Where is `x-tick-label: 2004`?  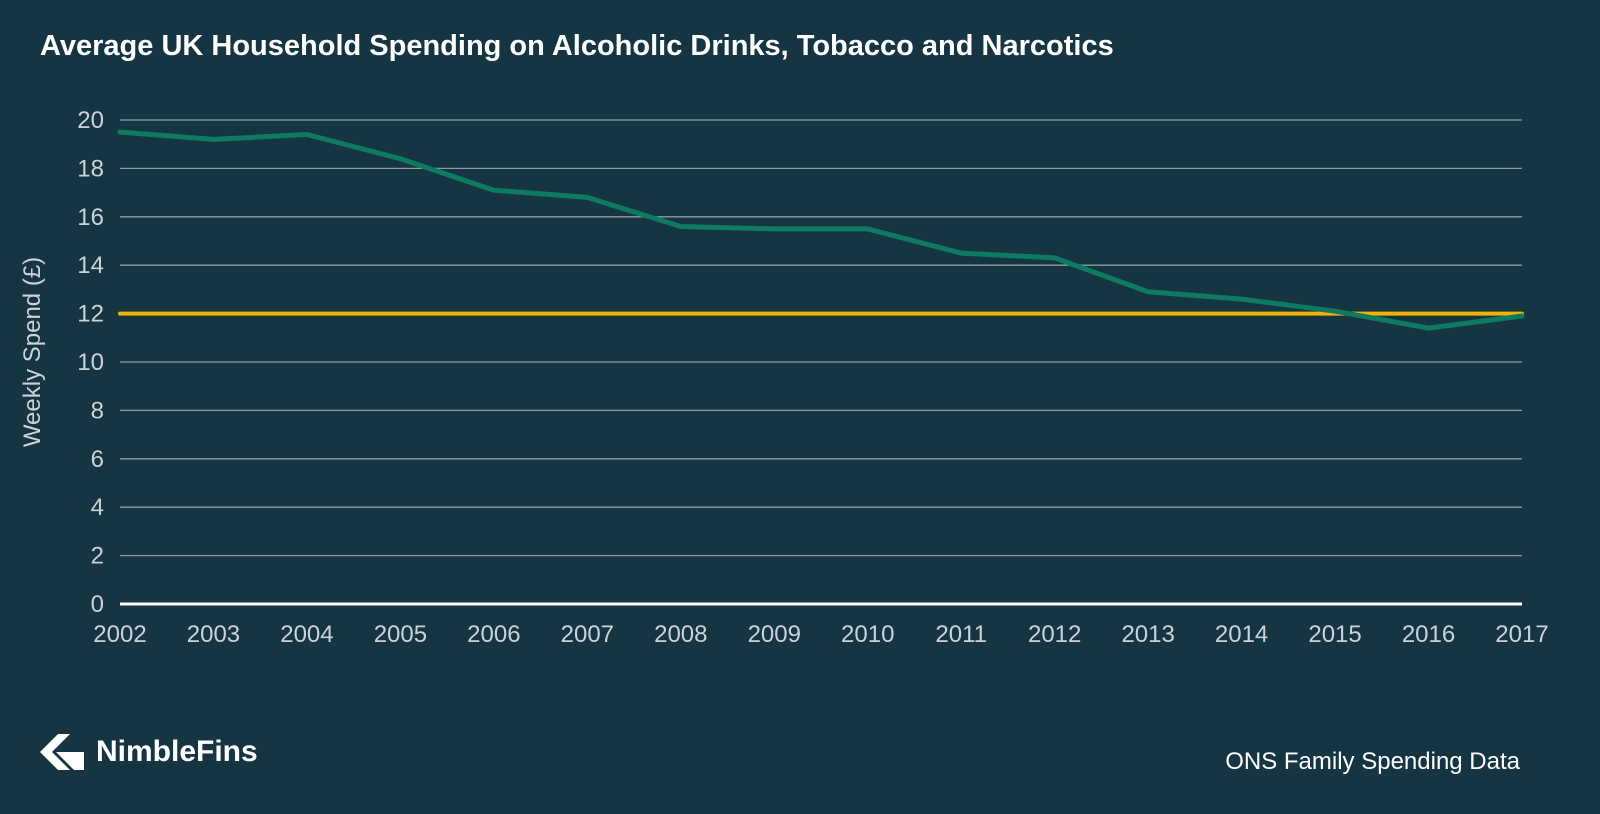
x-tick-label: 2004 is located at coordinates (306, 634).